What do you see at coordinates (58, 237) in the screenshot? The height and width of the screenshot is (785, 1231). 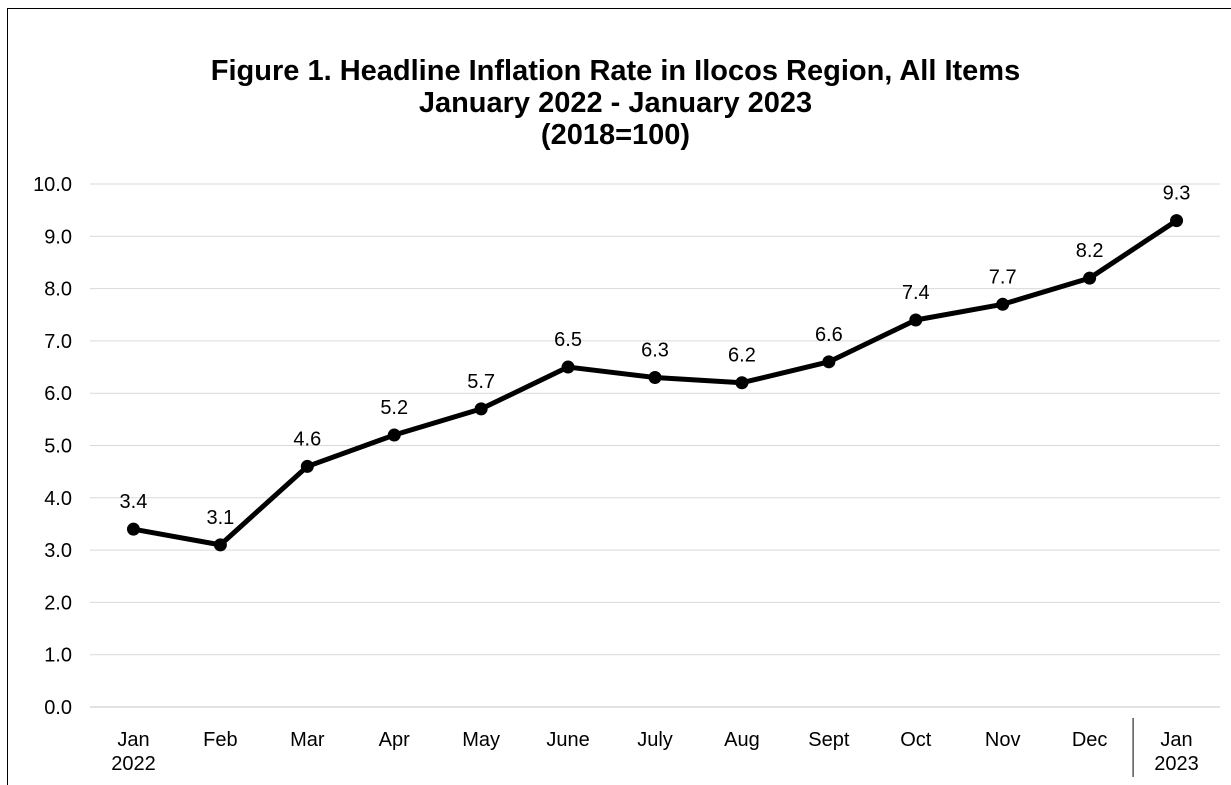 I see `y-tick-label: 9.0` at bounding box center [58, 237].